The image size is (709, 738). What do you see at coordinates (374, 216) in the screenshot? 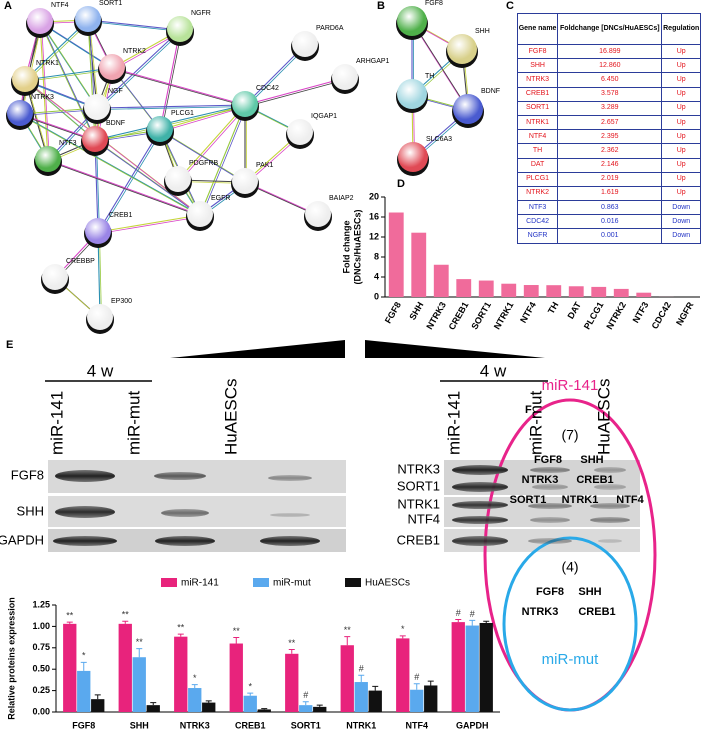
I see `y-tick-label: 16` at bounding box center [374, 216].